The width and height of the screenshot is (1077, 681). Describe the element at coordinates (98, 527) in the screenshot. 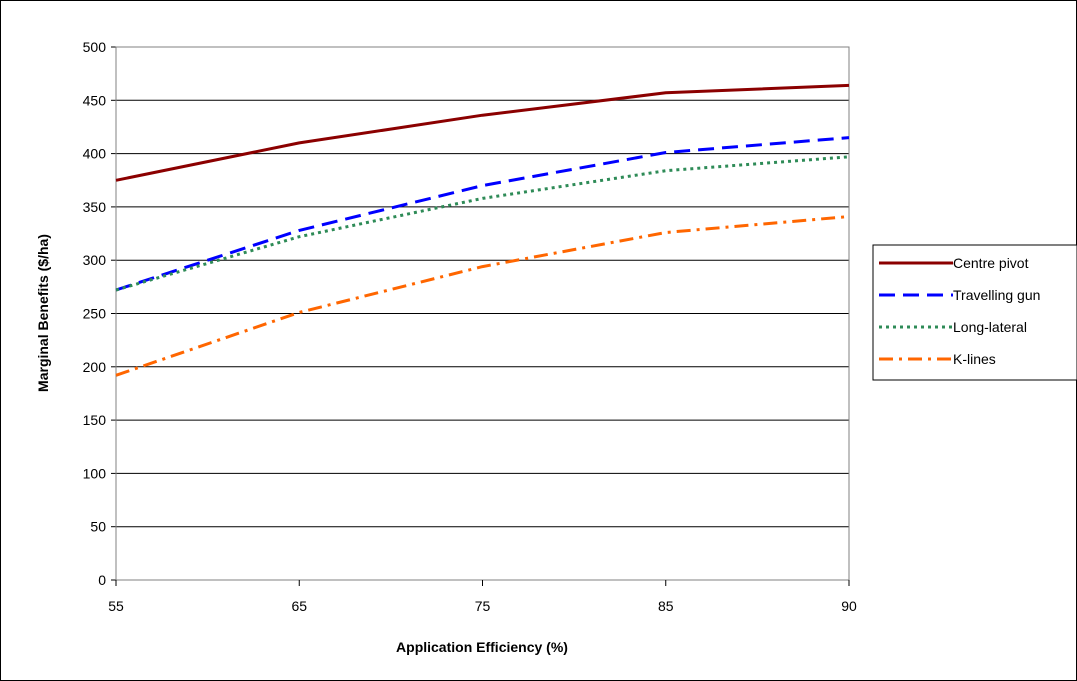

I see `y-tick-label: 50` at that location.